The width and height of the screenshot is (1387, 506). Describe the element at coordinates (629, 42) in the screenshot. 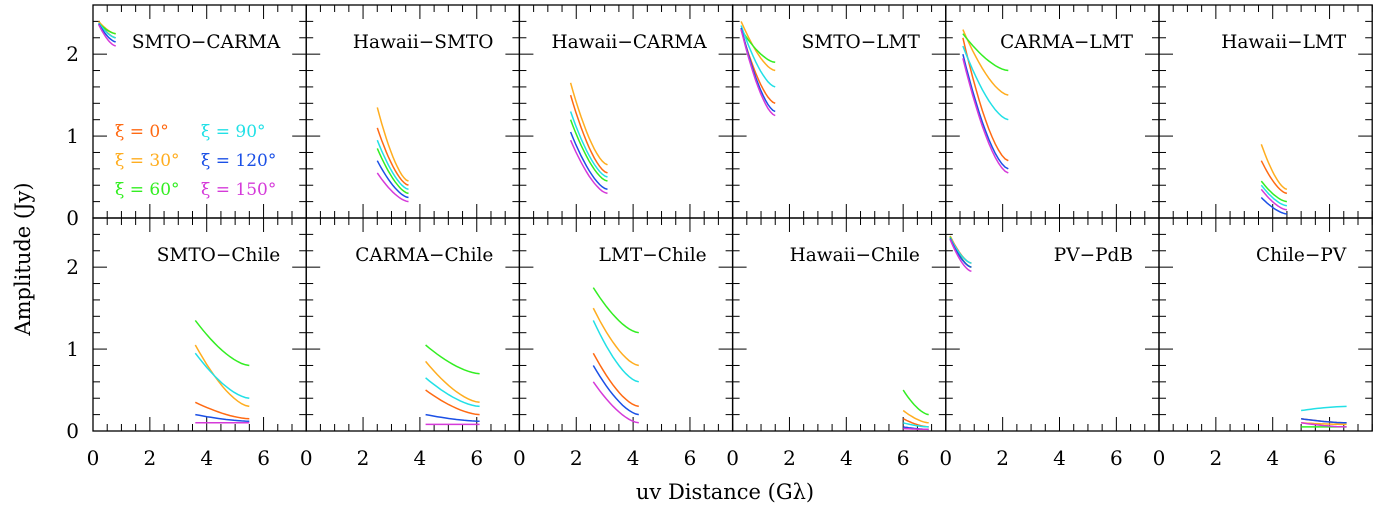

I see `panel-title: Hawaii−CARMA` at that location.